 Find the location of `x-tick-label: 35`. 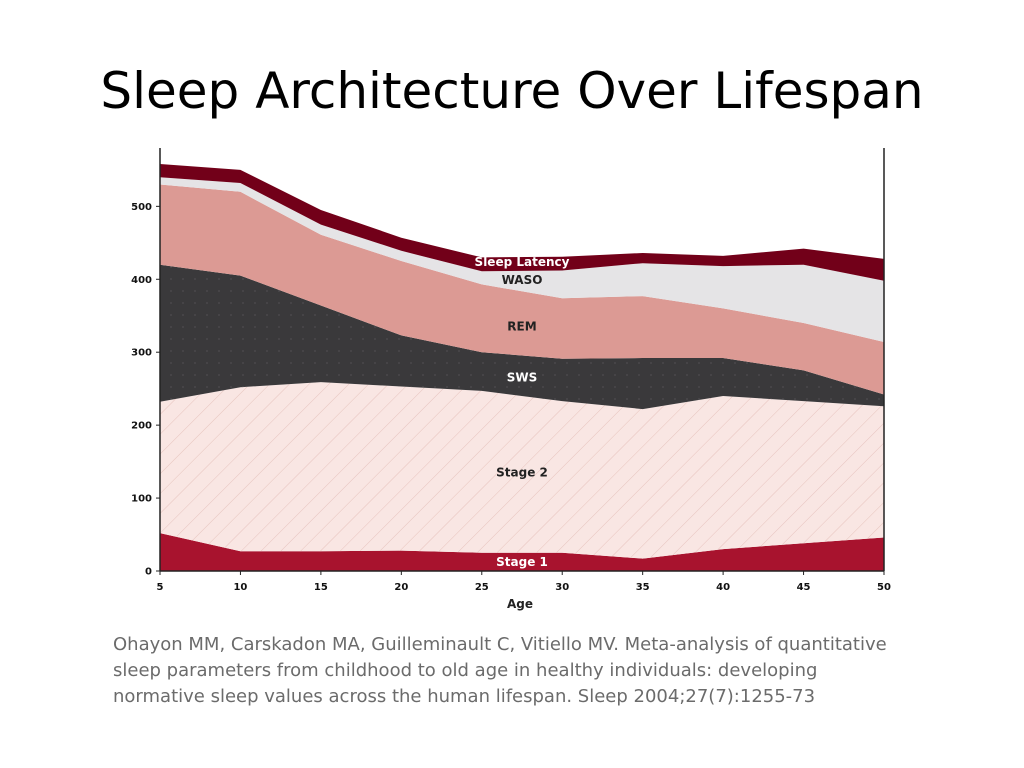

x-tick-label: 35 is located at coordinates (643, 587).